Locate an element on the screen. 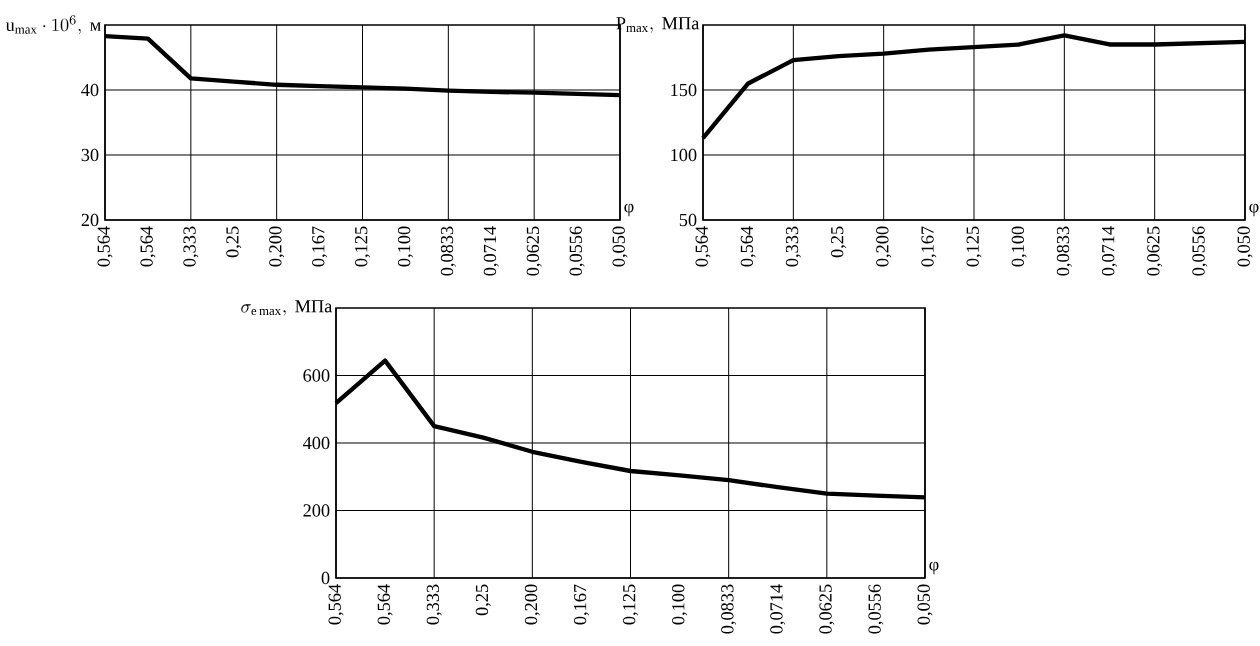 This screenshot has width=1260, height=646. y-tick-label: 100 is located at coordinates (684, 155).